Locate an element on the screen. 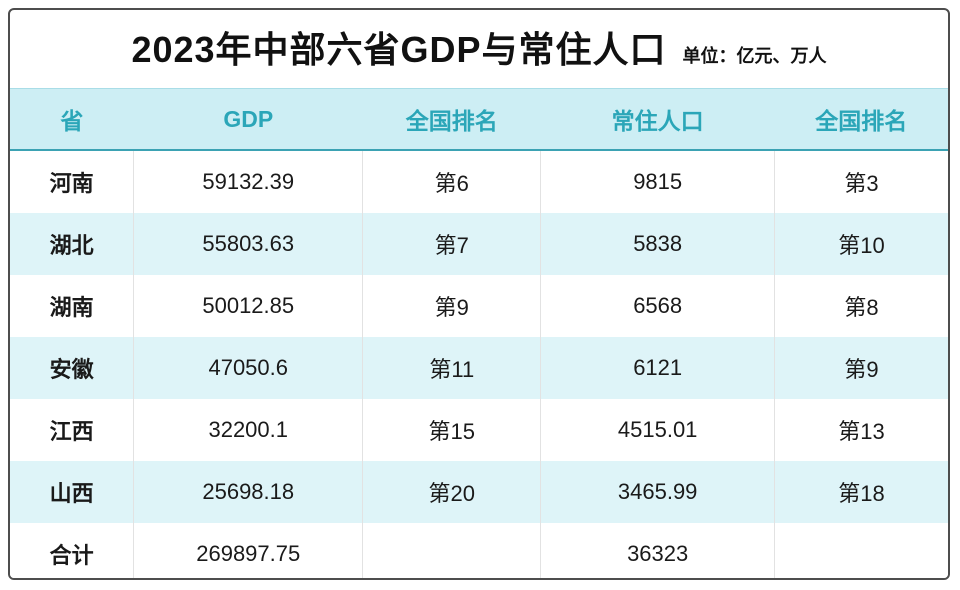 The width and height of the screenshot is (960, 590). cell-province: 河南 is located at coordinates (72, 181).